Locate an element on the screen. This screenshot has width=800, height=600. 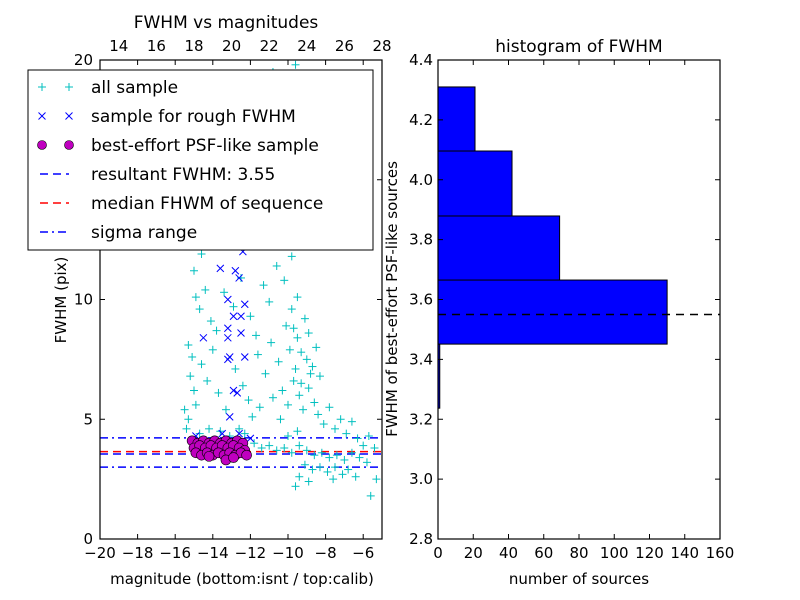
legend-entry: all sample is located at coordinates (108, 88).